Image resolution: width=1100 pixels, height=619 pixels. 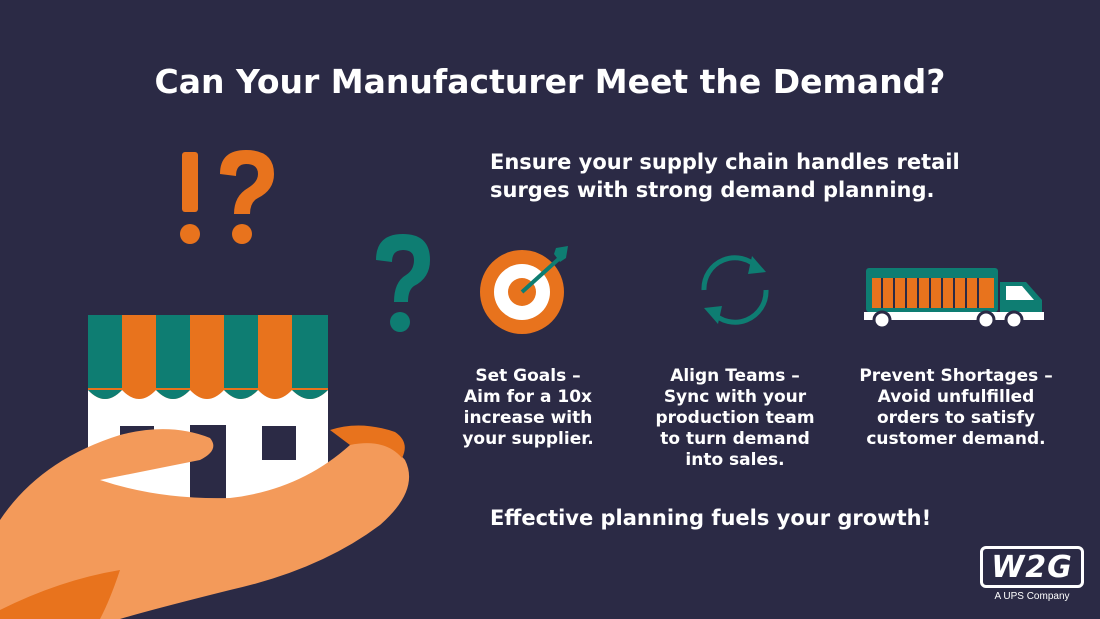 I want to click on feature-line: Prevent Shortages –, so click(x=956, y=376).